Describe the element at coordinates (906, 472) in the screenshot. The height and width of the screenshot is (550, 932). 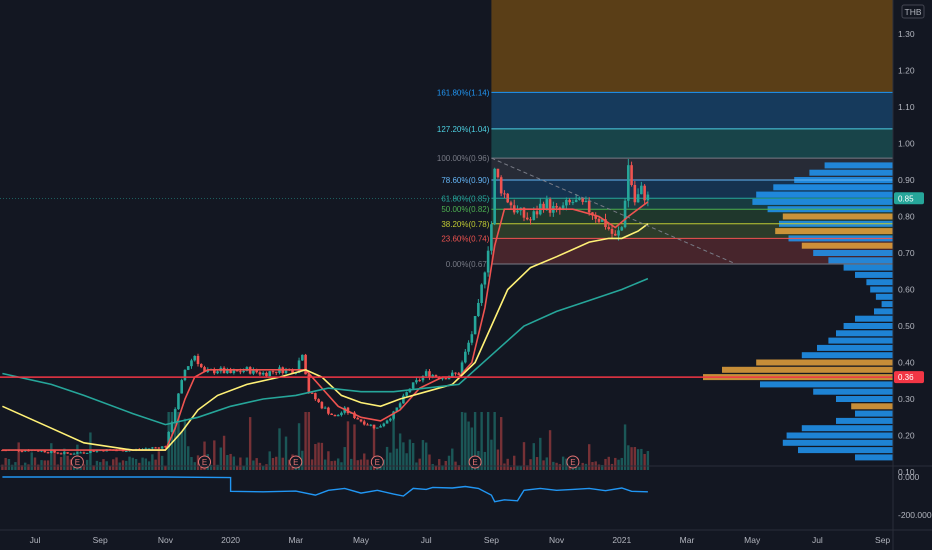
I see `price-tick-label: 0.10` at that location.